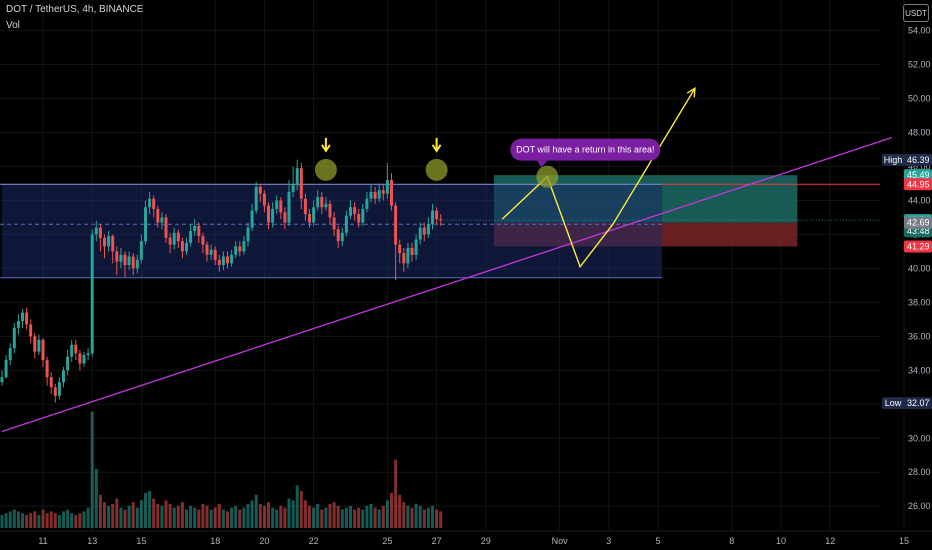  What do you see at coordinates (731, 541) in the screenshot?
I see `time-tick-label: 8` at bounding box center [731, 541].